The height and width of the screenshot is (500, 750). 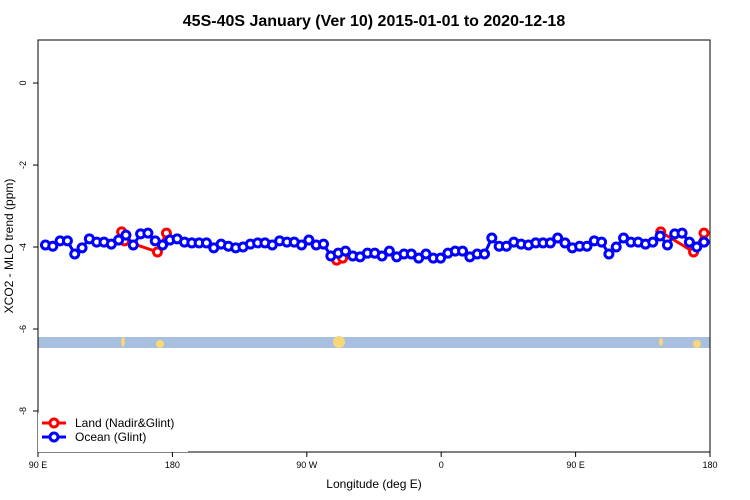 I want to click on x-axis-title: Longitude (deg E), so click(x=373, y=484).